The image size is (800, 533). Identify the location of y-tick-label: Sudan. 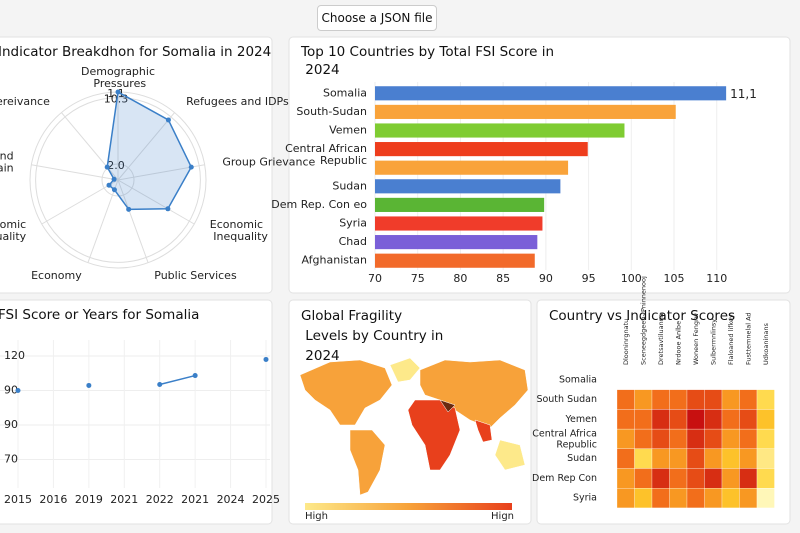
(349, 185).